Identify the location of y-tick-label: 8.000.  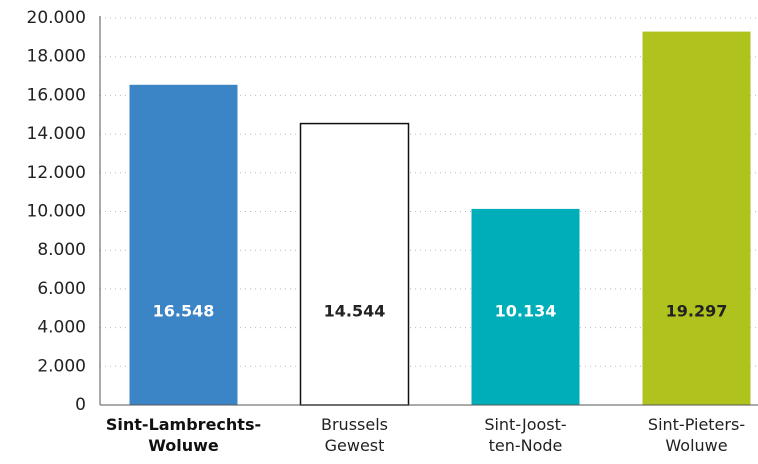
(61, 250).